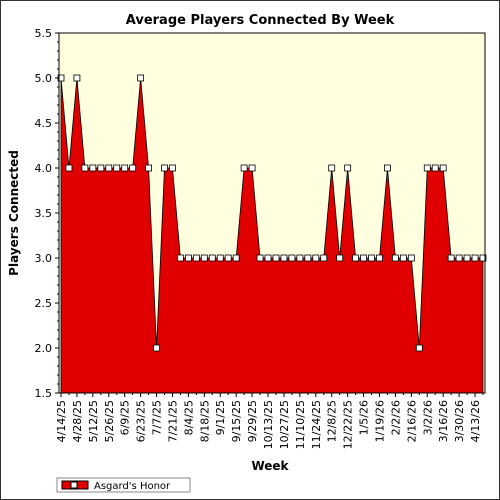 The width and height of the screenshot is (500, 500). What do you see at coordinates (316, 424) in the screenshot?
I see `x-tick-label: 11/24/25` at bounding box center [316, 424].